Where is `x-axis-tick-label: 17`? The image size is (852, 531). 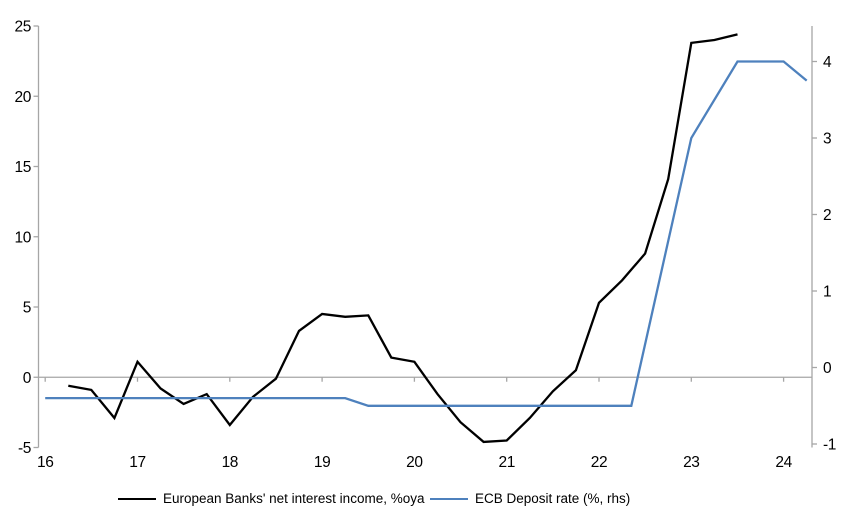
x-axis-tick-label: 17 is located at coordinates (137, 462).